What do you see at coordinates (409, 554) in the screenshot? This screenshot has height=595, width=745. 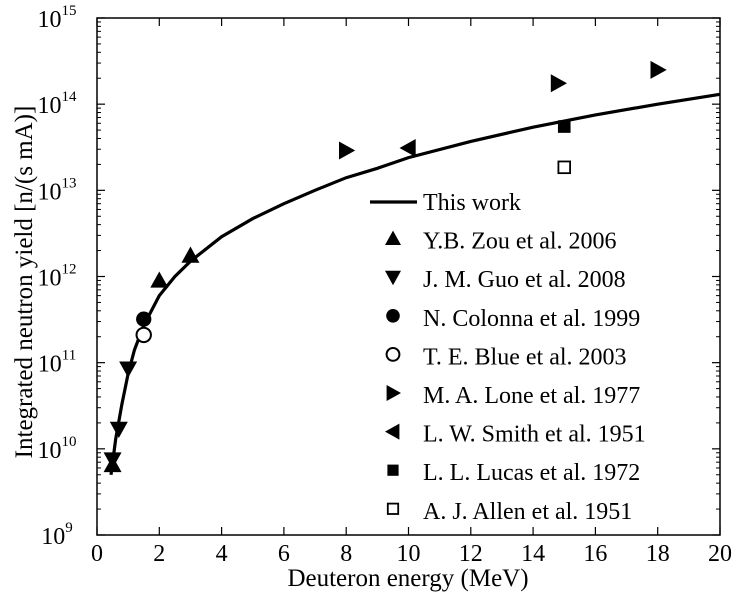 I see `x-tick-label: 10` at bounding box center [409, 554].